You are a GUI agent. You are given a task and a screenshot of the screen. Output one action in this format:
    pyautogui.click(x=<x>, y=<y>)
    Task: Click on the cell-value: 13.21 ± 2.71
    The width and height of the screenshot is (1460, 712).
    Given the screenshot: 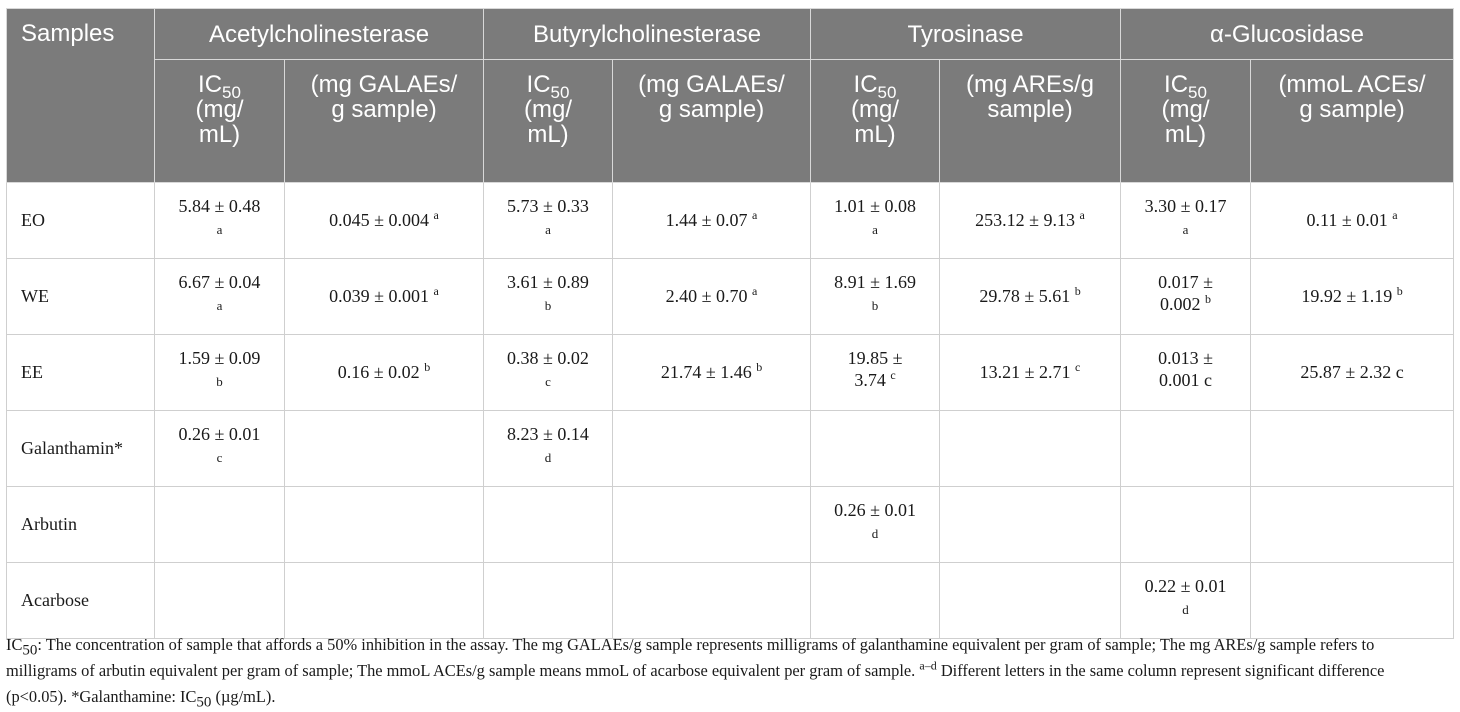 What is the action you would take?
    pyautogui.click(x=1025, y=372)
    